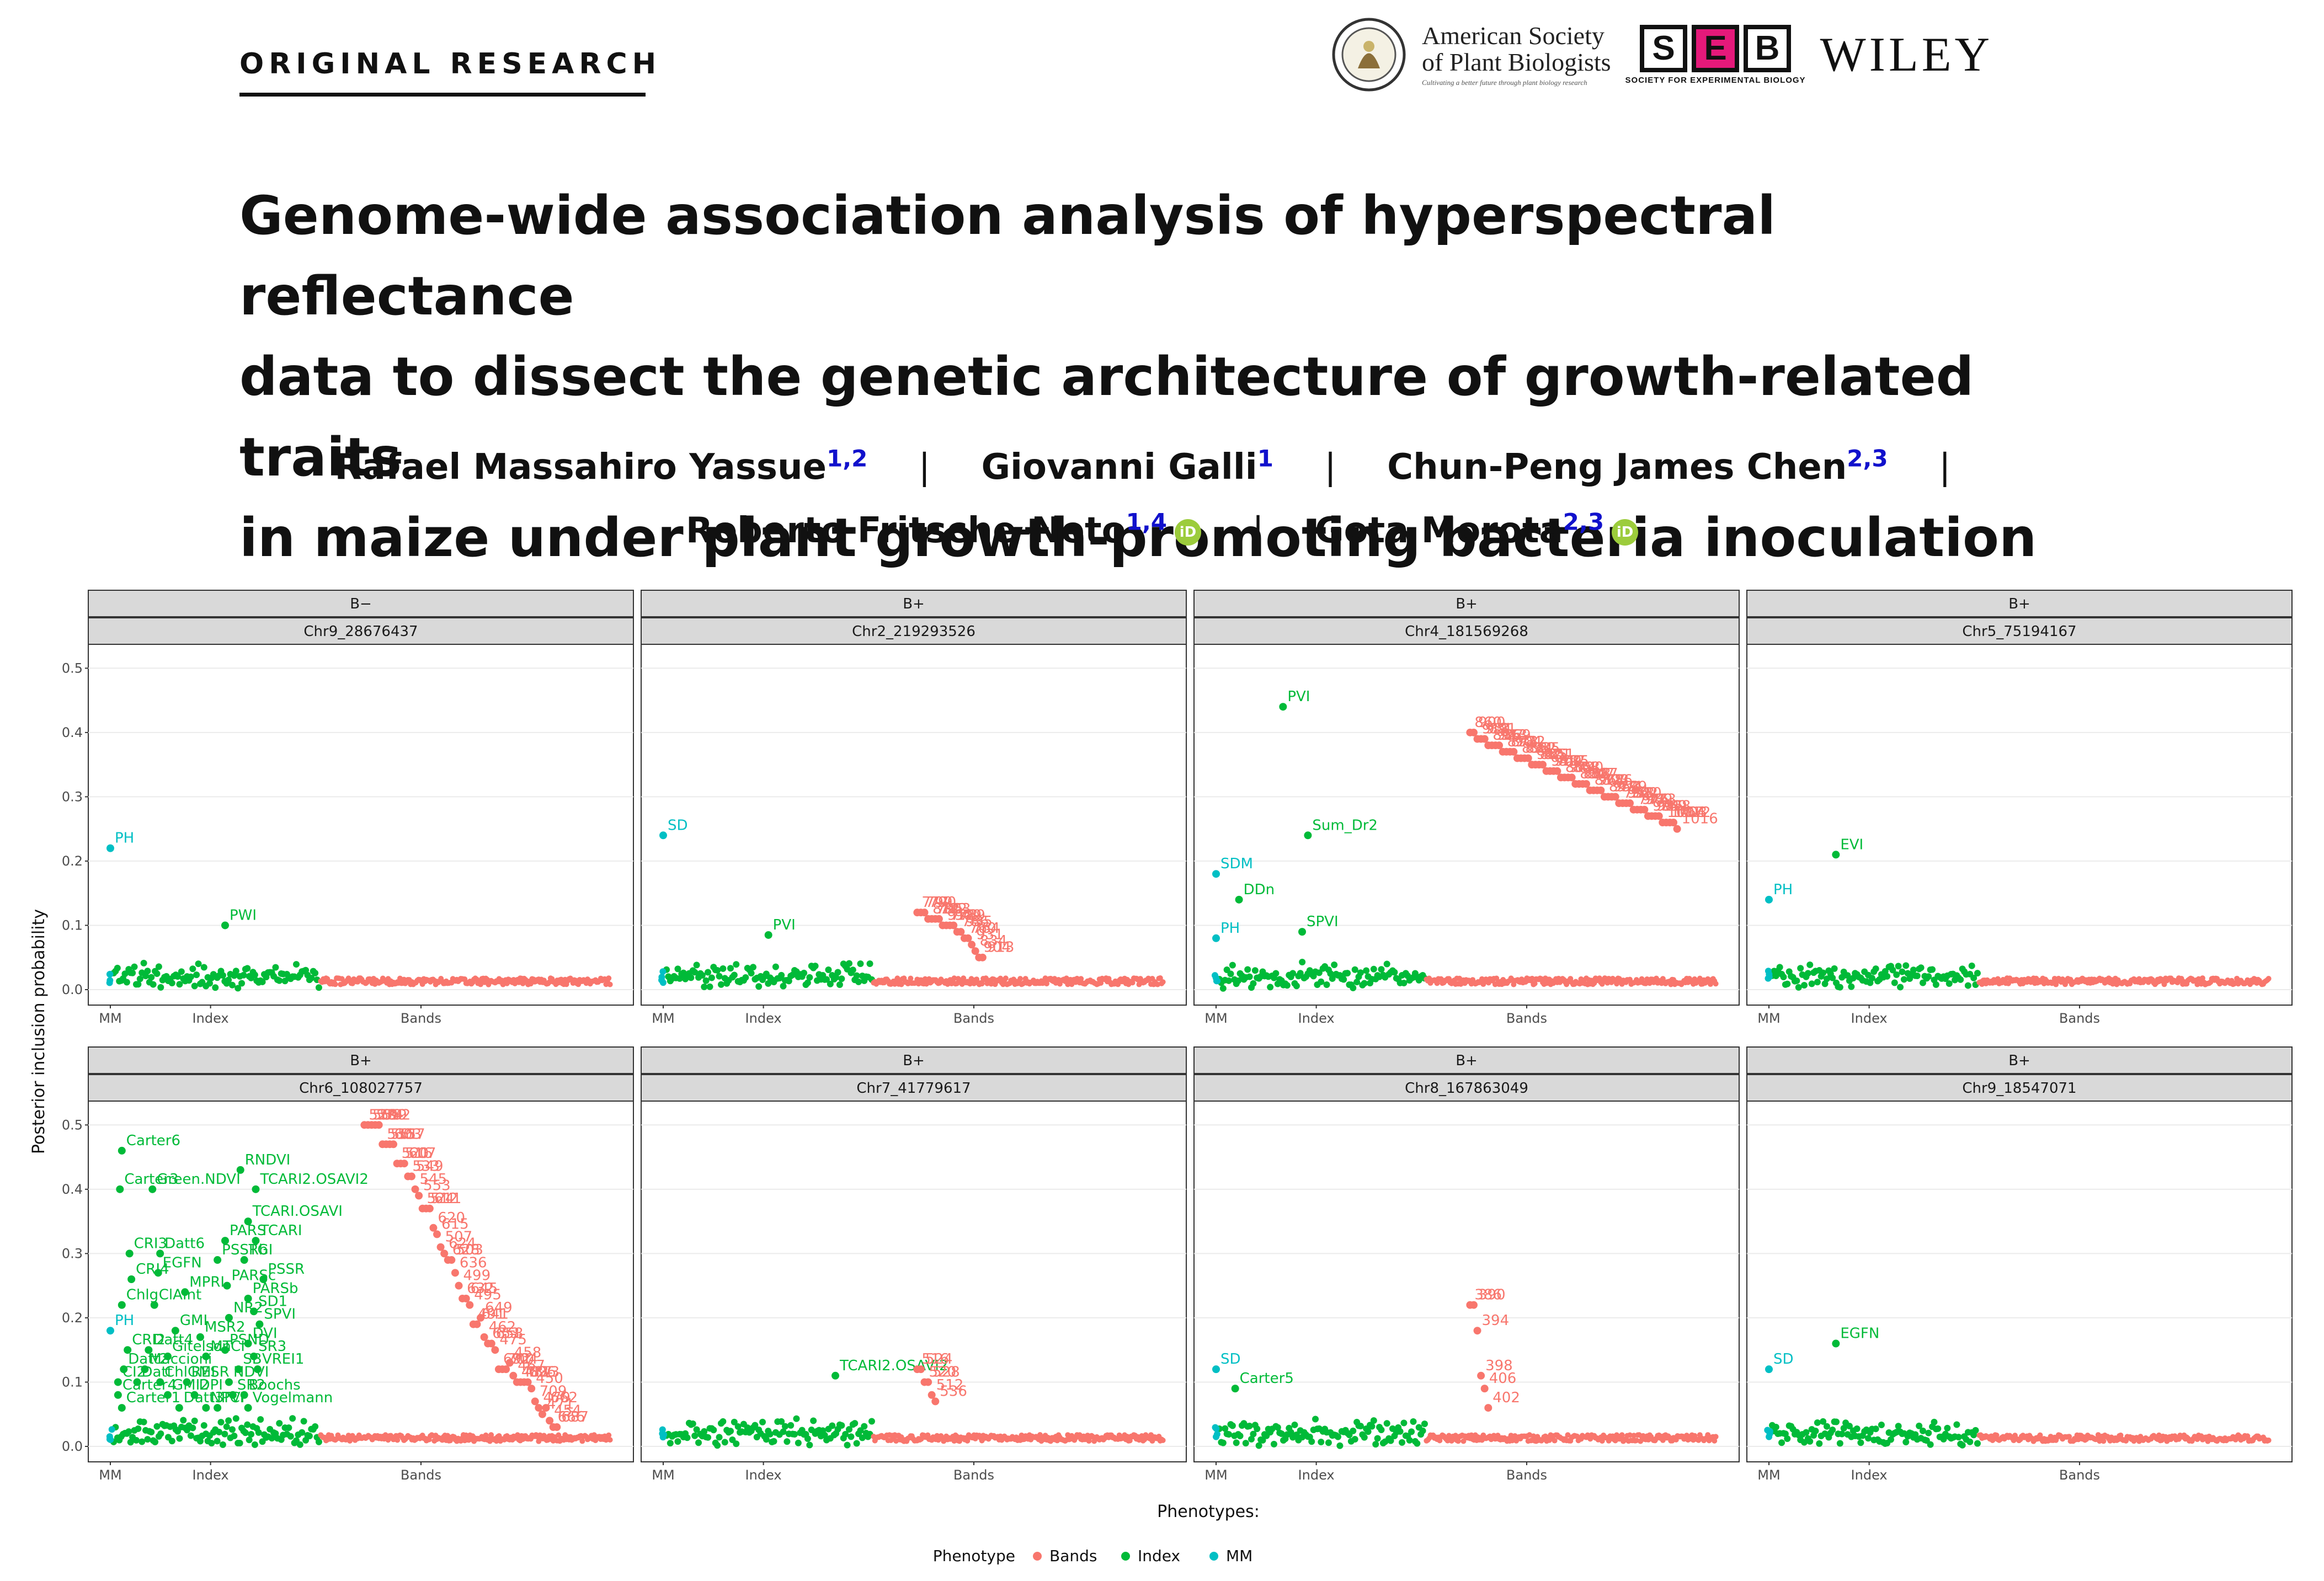 The image size is (2324, 1581). What do you see at coordinates (1617, 468) in the screenshot?
I see `author-name: Chun-Peng James Chen` at bounding box center [1617, 468].